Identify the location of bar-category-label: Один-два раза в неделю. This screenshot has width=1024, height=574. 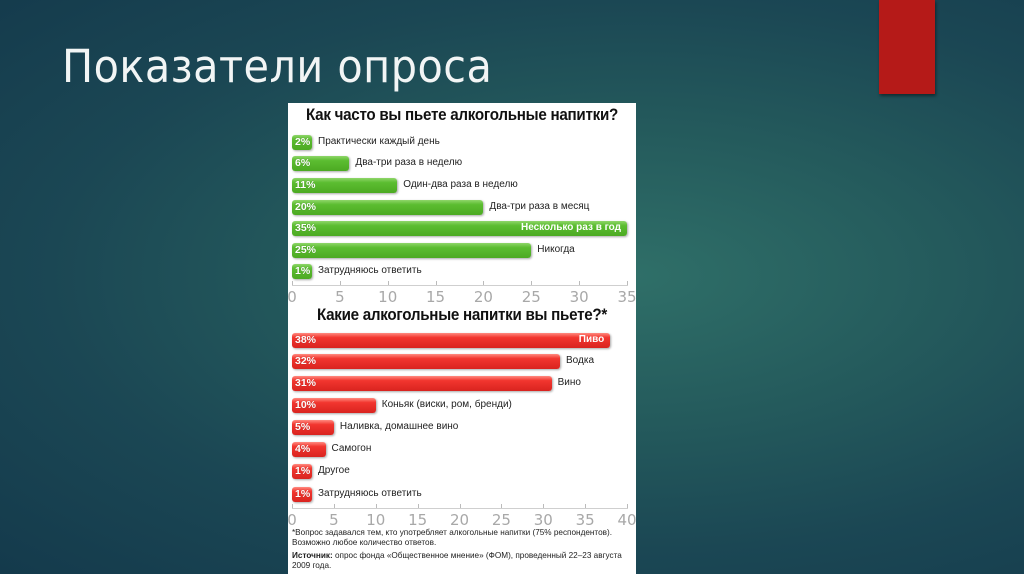
(460, 184).